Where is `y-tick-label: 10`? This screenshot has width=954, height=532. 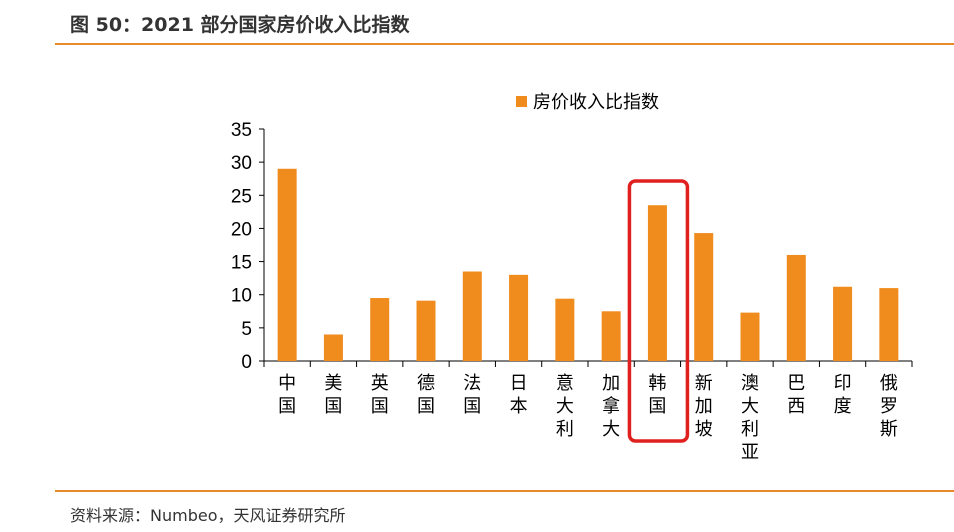 y-tick-label: 10 is located at coordinates (241, 296).